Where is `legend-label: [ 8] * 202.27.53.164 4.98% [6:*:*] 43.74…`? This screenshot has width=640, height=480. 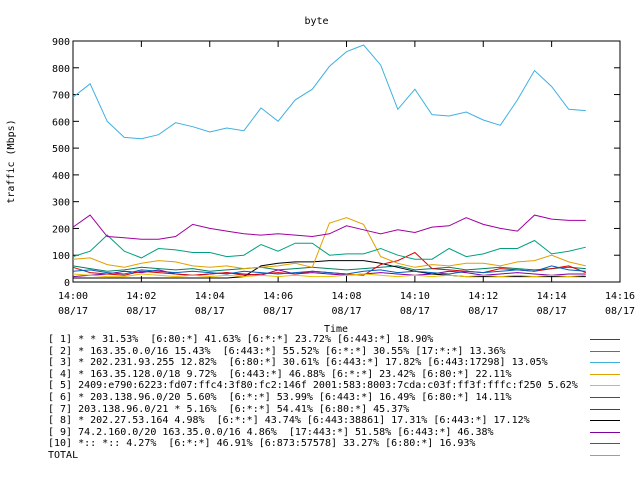
legend-label: [ 8] * 202.27.53.164 4.98% [6:*:*] 43.74… is located at coordinates (289, 421).